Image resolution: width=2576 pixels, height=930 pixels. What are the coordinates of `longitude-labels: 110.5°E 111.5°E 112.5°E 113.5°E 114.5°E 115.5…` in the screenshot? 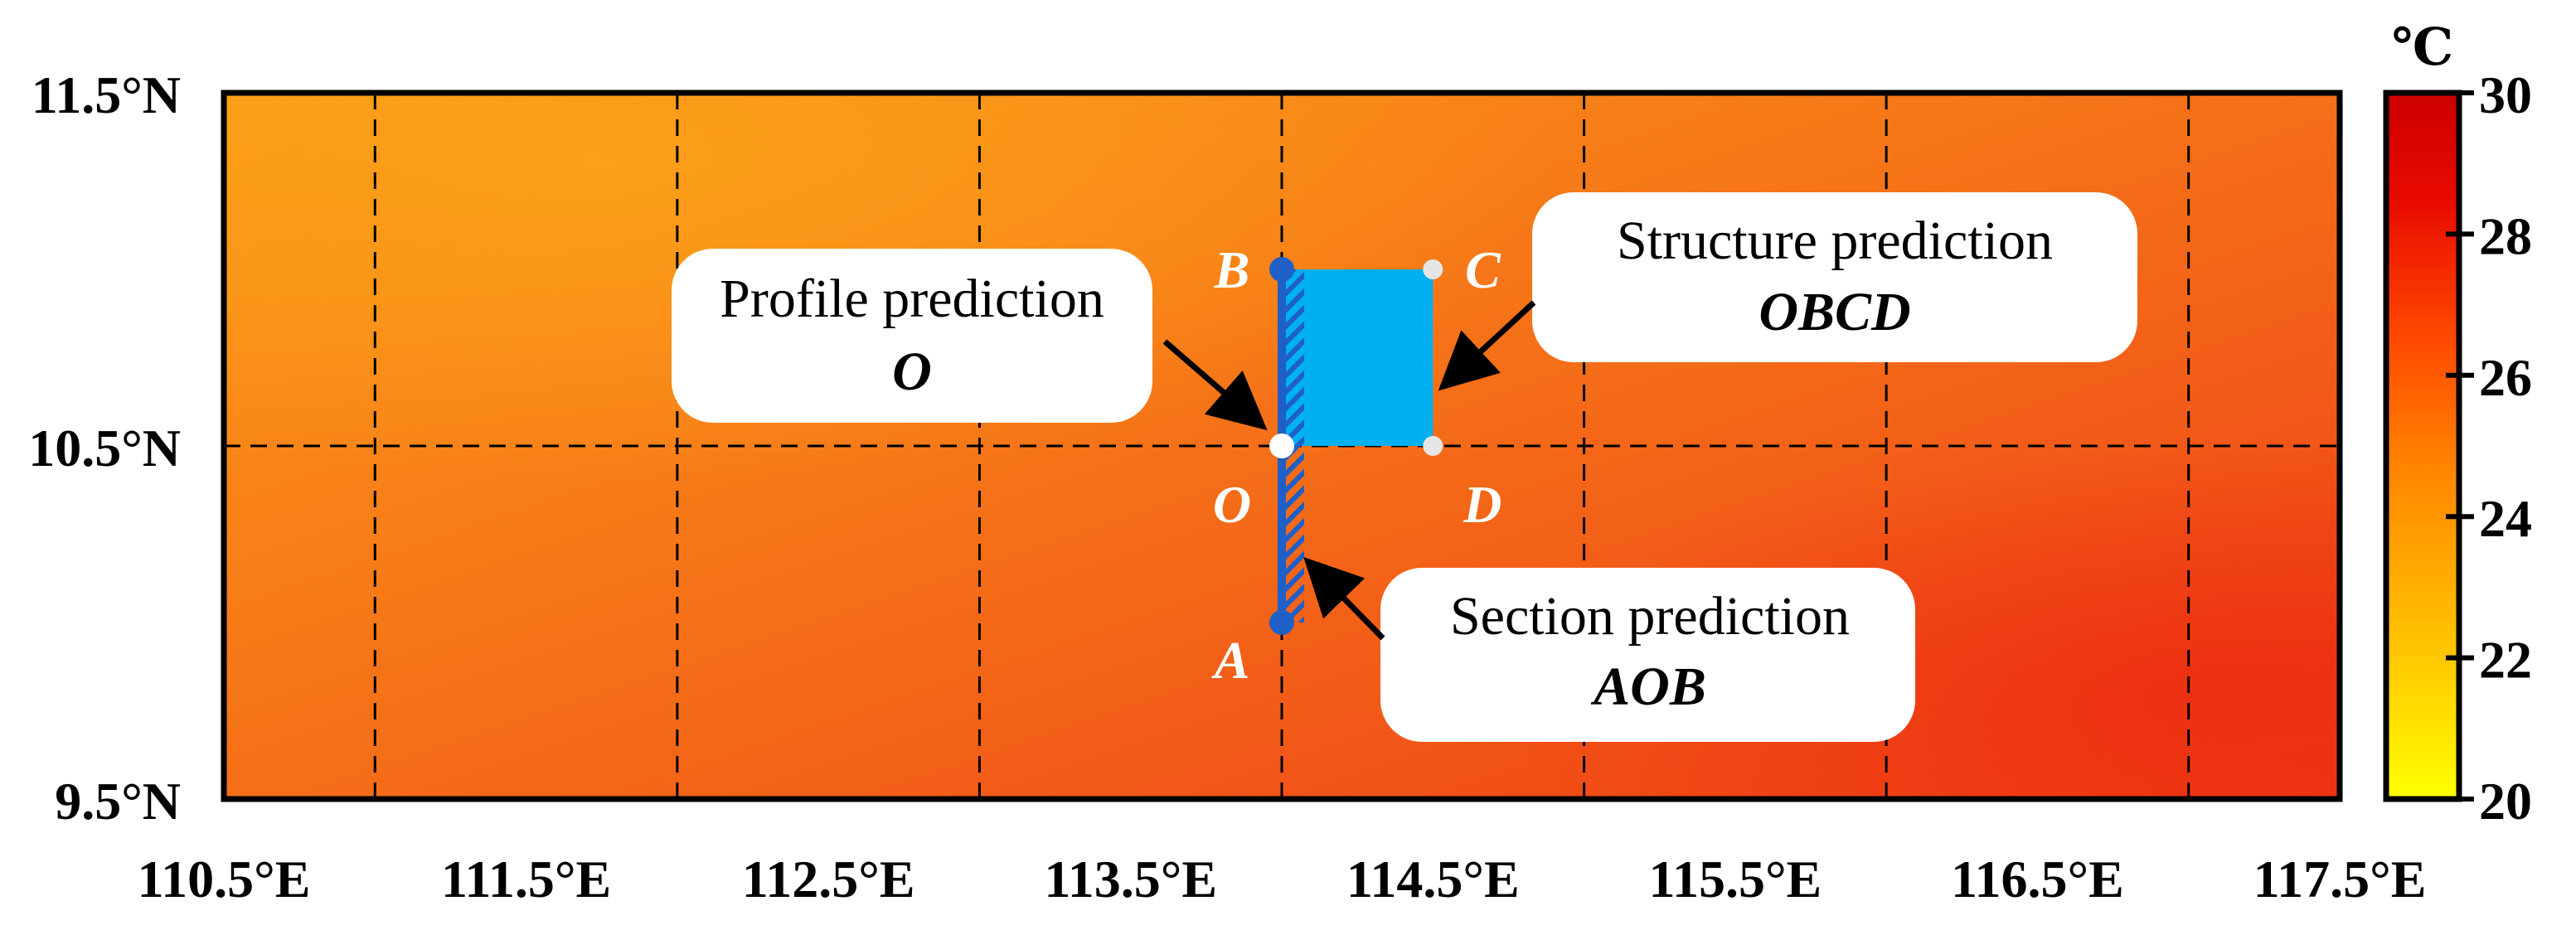 It's located at (1282, 879).